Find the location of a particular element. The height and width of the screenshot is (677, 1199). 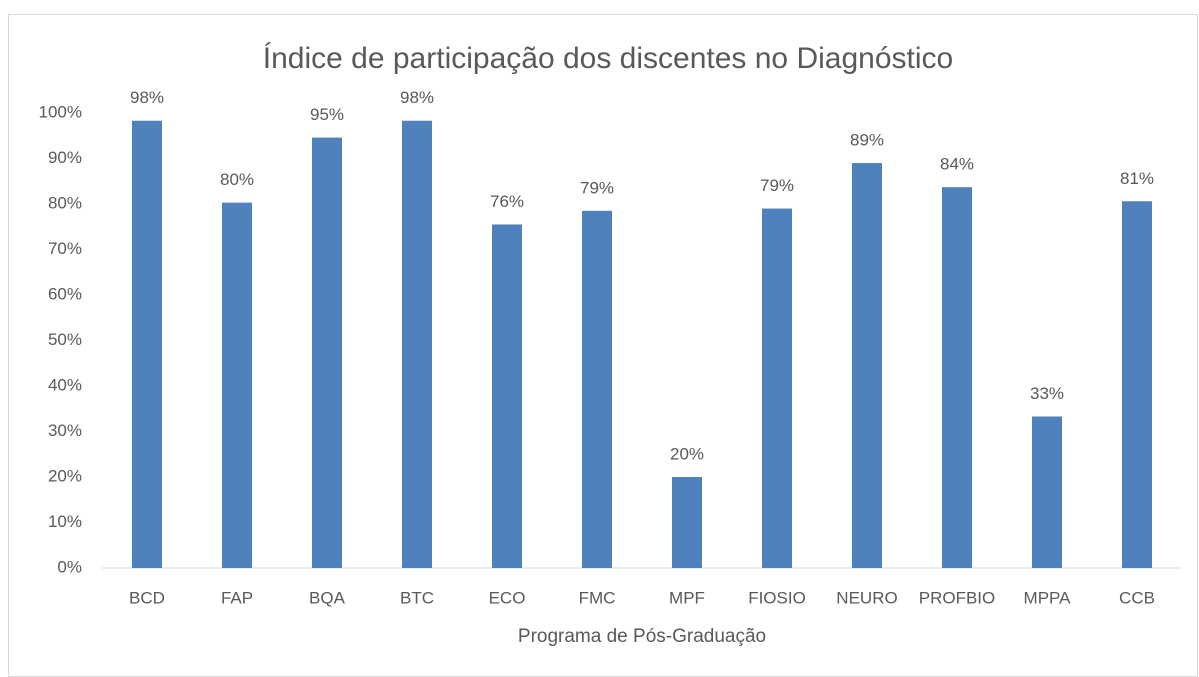

y-tick-label: 100% is located at coordinates (60, 111).